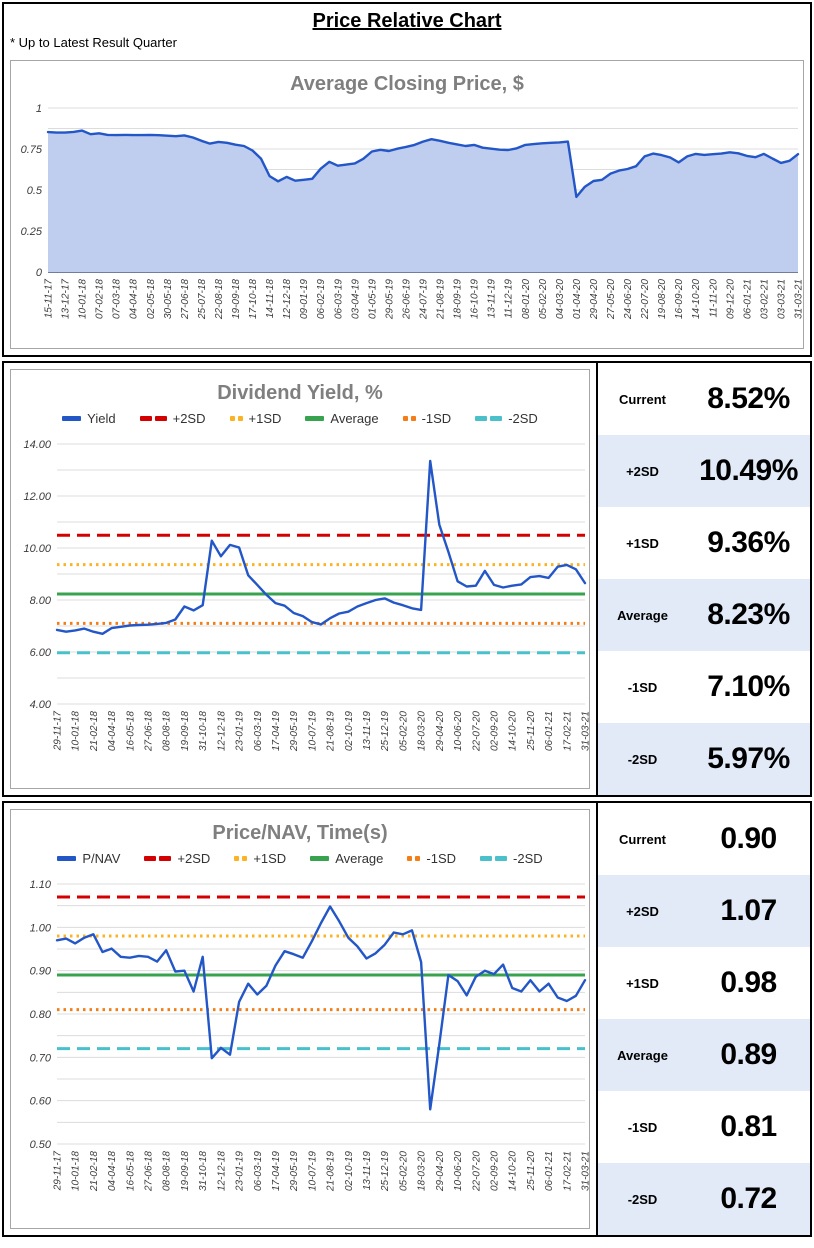  I want to click on stat-row-current: Current 0.90, so click(704, 839).